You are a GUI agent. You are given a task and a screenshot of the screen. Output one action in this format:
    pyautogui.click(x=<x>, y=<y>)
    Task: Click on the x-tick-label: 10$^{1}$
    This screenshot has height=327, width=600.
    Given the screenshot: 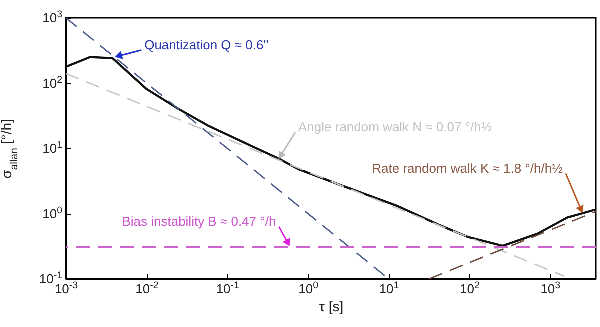 What is the action you would take?
    pyautogui.click(x=389, y=288)
    